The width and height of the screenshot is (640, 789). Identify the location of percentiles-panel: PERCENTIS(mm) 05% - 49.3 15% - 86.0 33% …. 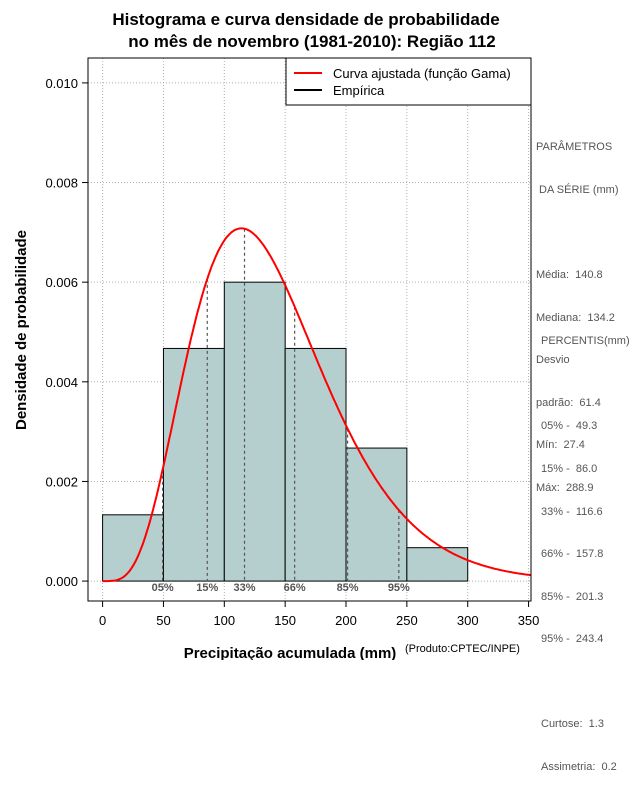
(590, 547).